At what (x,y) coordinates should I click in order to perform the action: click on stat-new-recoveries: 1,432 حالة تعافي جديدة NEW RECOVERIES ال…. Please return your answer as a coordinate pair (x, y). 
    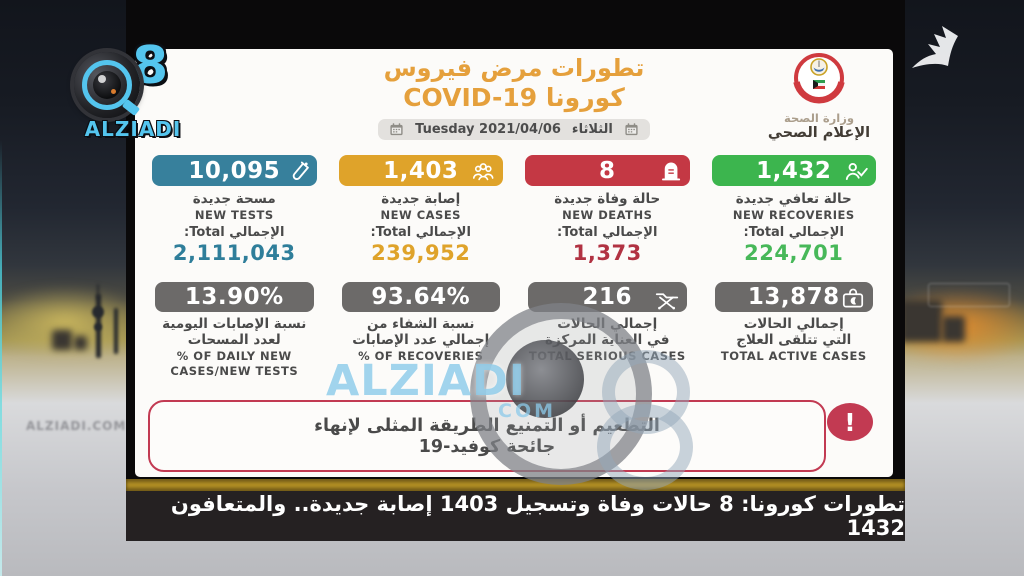
    Looking at the image, I should click on (794, 210).